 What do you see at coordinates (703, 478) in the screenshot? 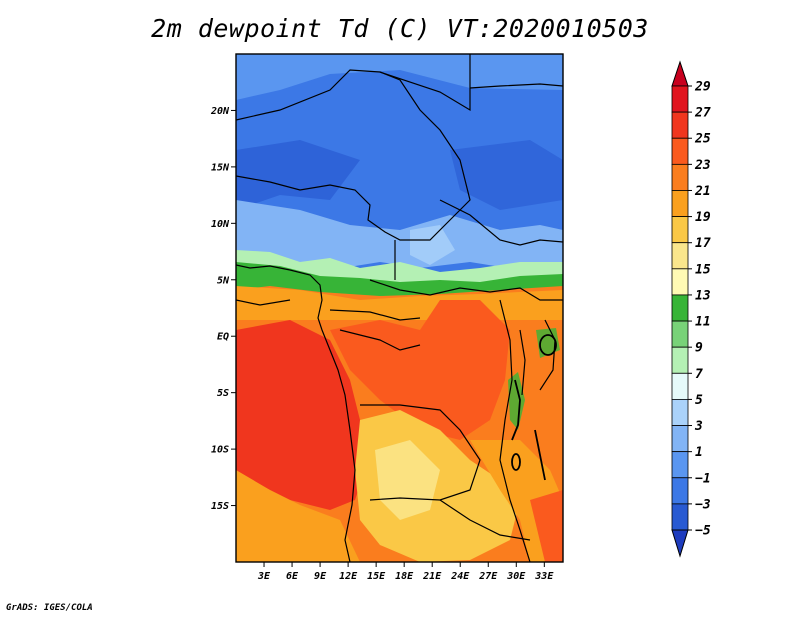
I see `colorbar-label: −1` at bounding box center [703, 478].